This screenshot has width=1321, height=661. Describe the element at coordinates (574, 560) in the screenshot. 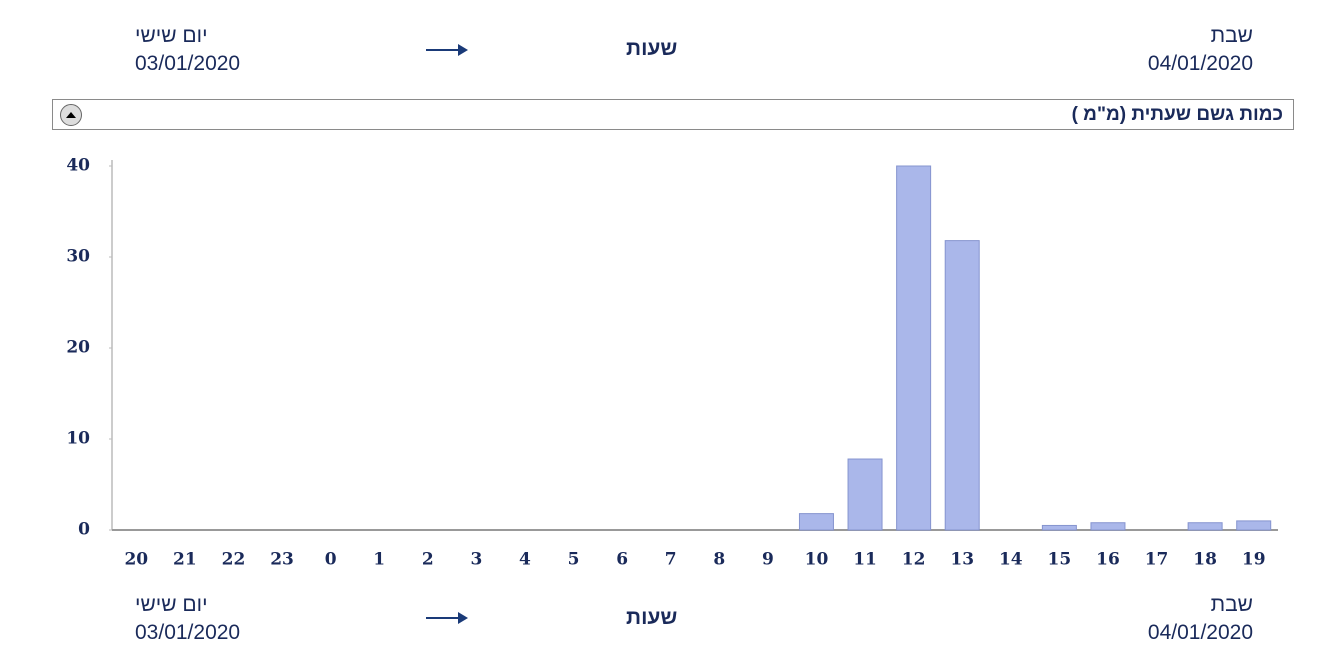

I see `x-tick-label: 5` at that location.